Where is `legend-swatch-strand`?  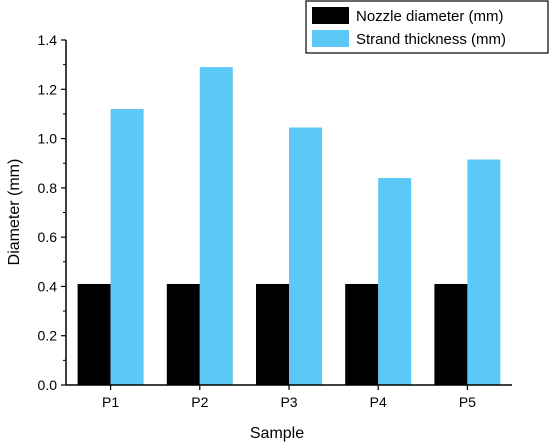 legend-swatch-strand is located at coordinates (330, 38).